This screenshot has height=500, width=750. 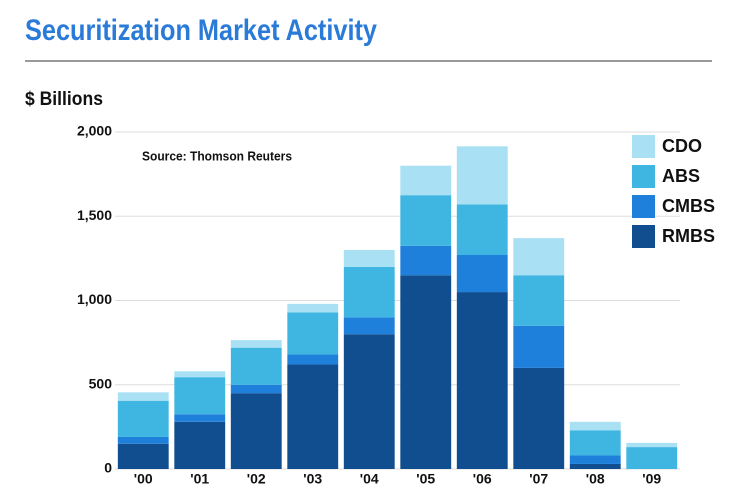 What do you see at coordinates (143, 479) in the screenshot?
I see `x-tick-label: '00` at bounding box center [143, 479].